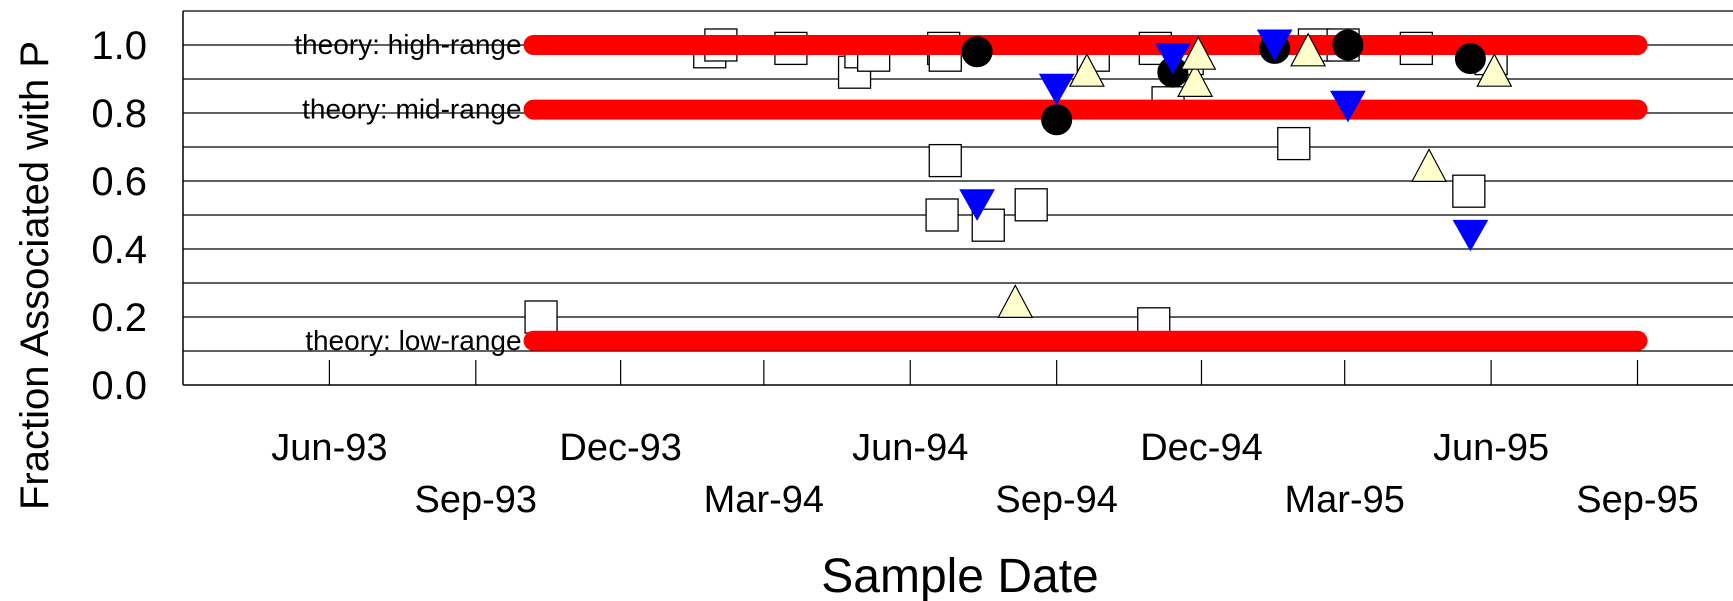 Image resolution: width=1733 pixels, height=601 pixels. Describe the element at coordinates (407, 44) in the screenshot. I see `reference-line-label: theory: high-range` at that location.